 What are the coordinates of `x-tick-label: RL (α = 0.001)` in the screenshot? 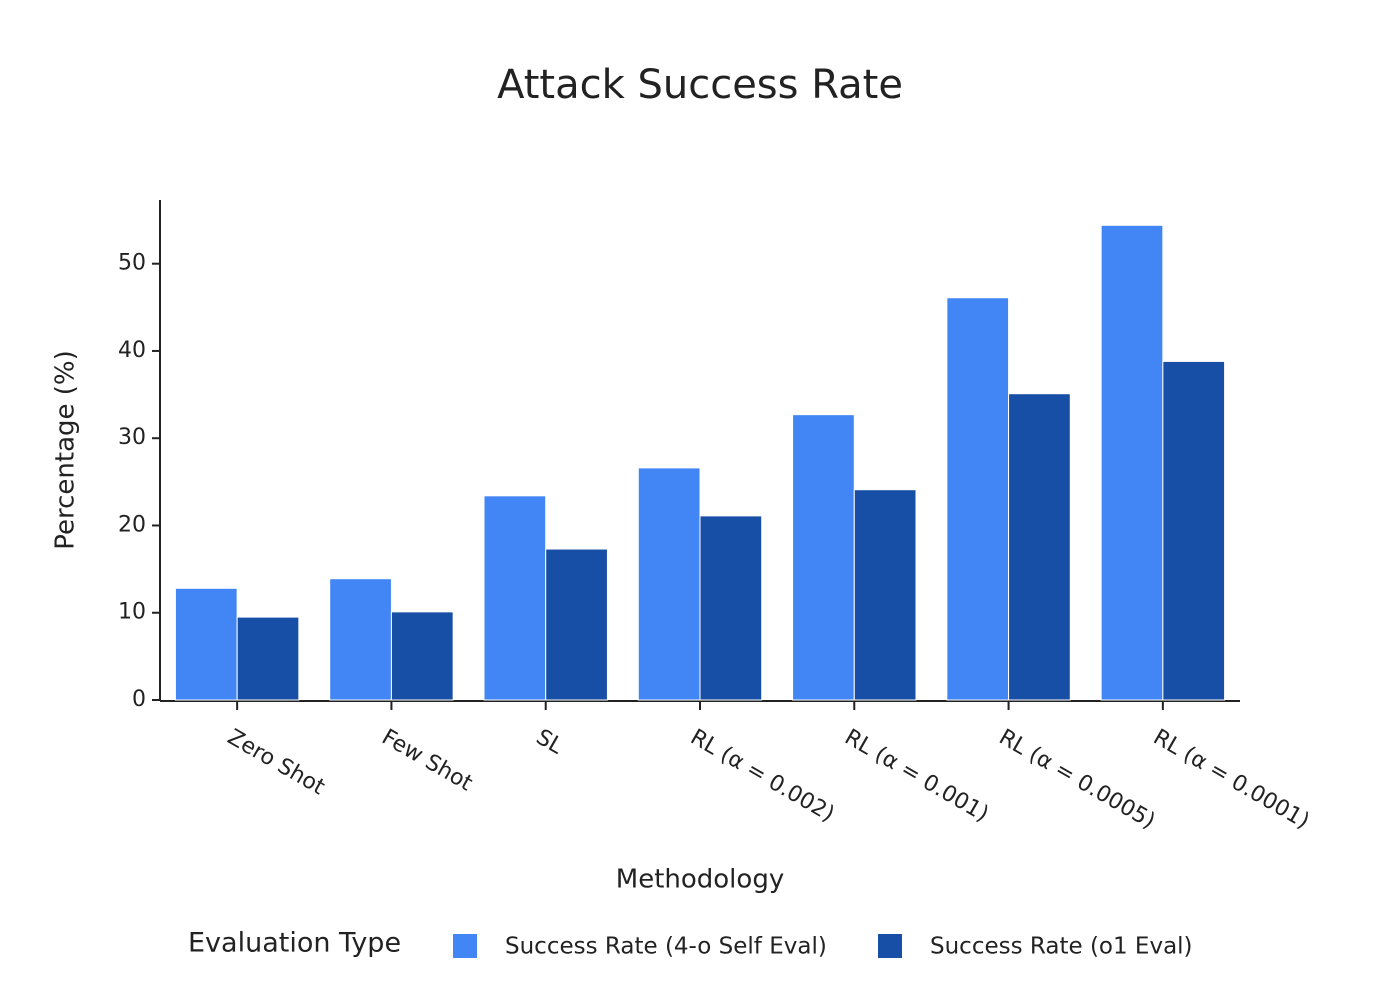 It's located at (916, 776).